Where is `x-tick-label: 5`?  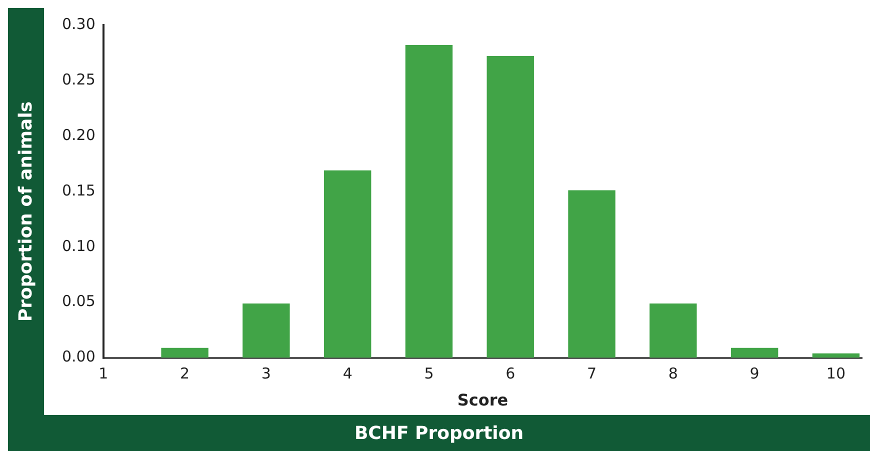
x-tick-label: 5 is located at coordinates (429, 373).